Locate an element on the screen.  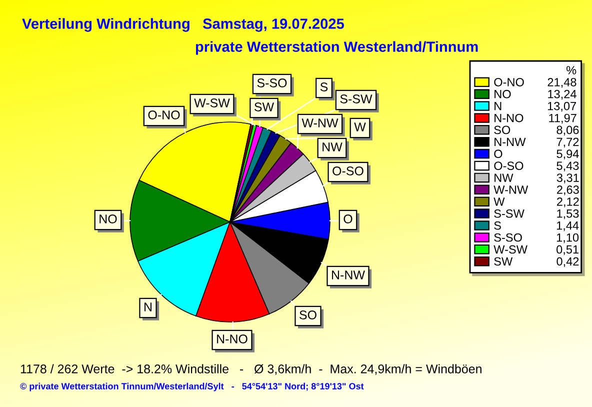
legend-label: S-SW is located at coordinates (509, 213).